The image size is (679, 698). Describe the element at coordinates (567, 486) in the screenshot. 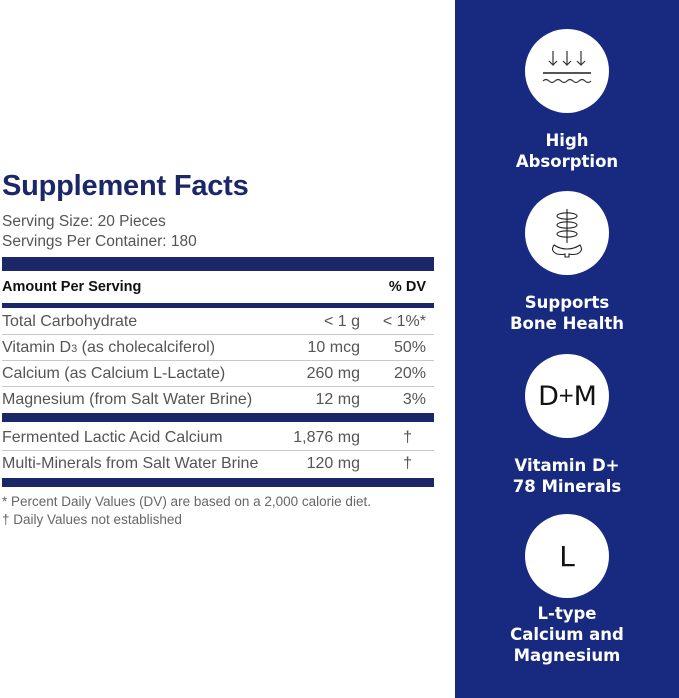

I see `feature-label-line: 78 Minerals` at that location.